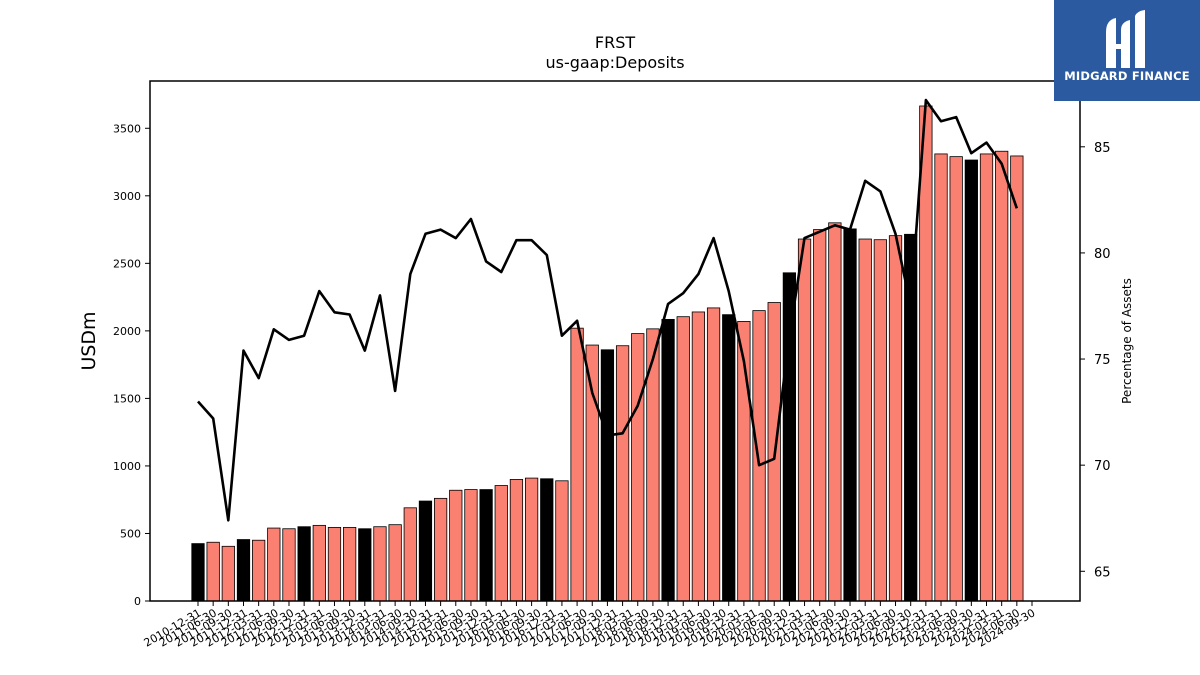 The image size is (1200, 675). Describe the element at coordinates (127, 331) in the screenshot. I see `y-tick-label: 2000` at that location.